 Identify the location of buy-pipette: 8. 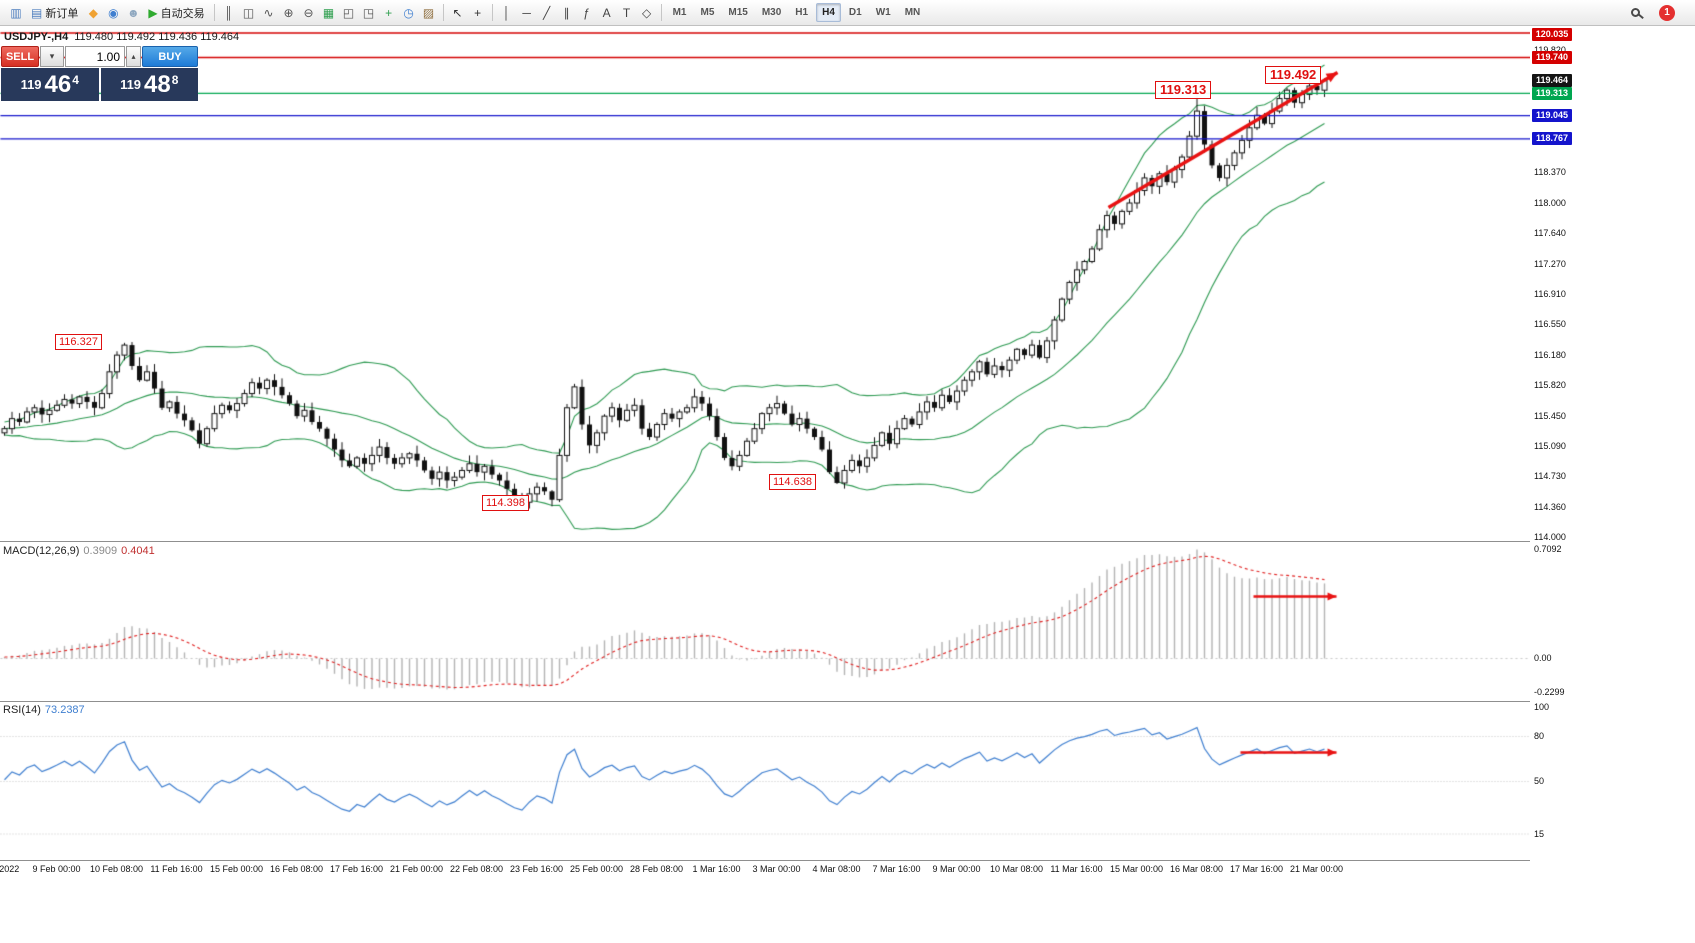
(175, 79).